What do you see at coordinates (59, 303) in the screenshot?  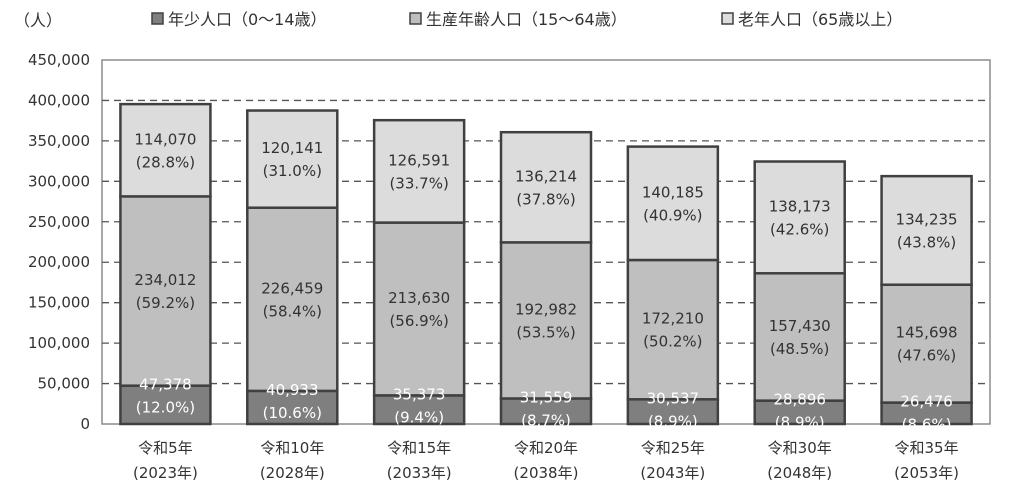 I see `y-tick-label: 150,000` at bounding box center [59, 303].